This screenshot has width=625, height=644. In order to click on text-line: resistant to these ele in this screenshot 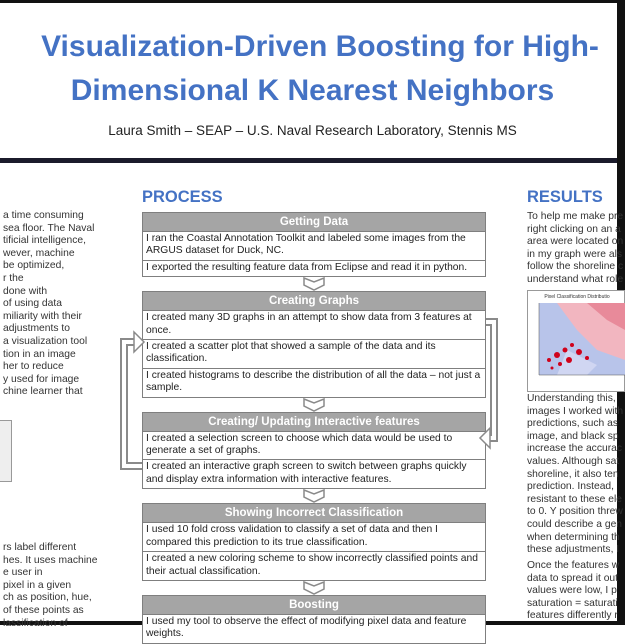, I will do `click(575, 499)`.